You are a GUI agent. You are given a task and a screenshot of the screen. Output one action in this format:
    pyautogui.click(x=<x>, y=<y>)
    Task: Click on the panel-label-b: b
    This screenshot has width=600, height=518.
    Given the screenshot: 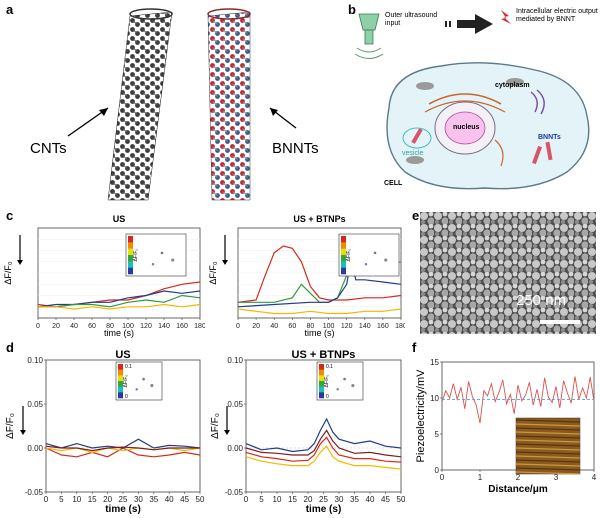 What is the action you would take?
    pyautogui.click(x=352, y=9)
    